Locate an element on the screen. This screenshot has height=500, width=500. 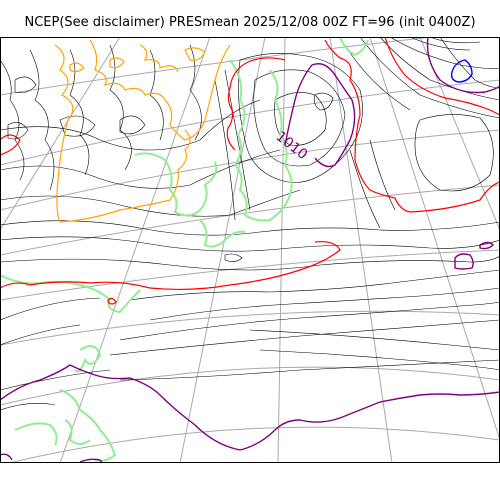
contour-label-1010: 1010 is located at coordinates (292, 146).